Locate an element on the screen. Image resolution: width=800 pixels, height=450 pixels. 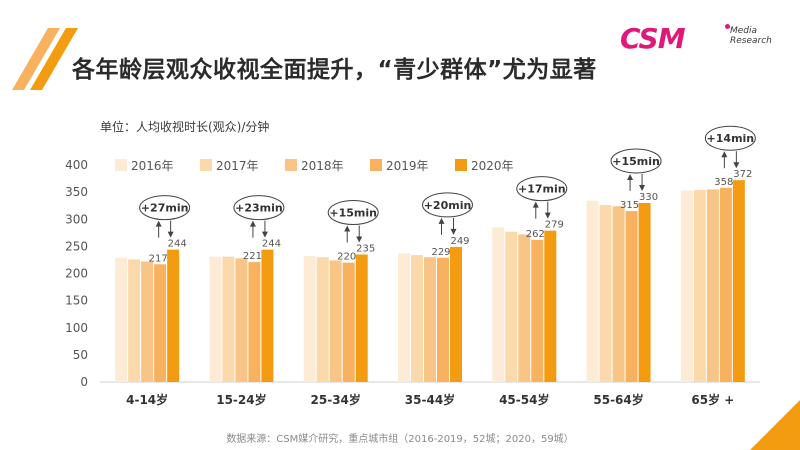
slide-title: 各年龄层观众收视全面提升，“青少群体”尤为显著 is located at coordinates (334, 70).